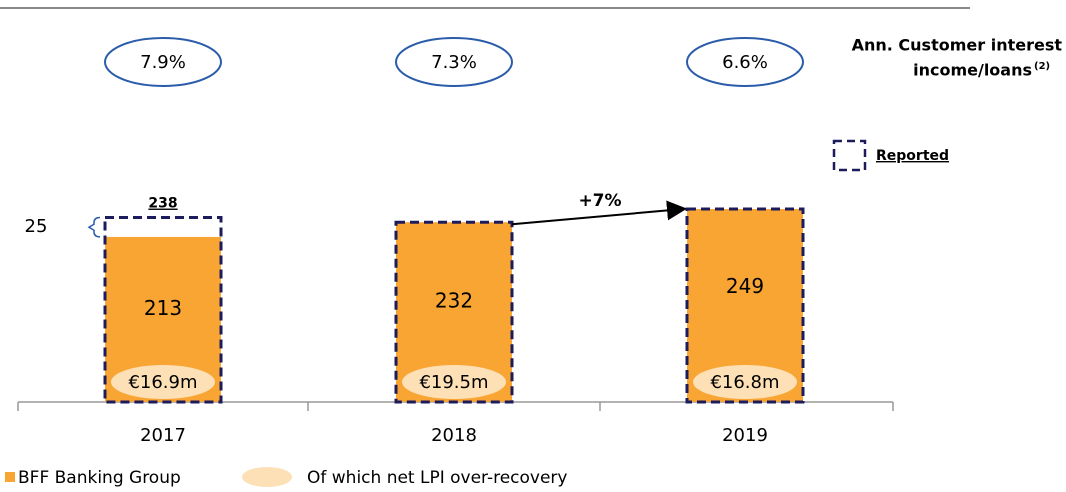 Image resolution: width=1066 pixels, height=492 pixels. I want to click on lpi-label: €19.5m, so click(453, 382).